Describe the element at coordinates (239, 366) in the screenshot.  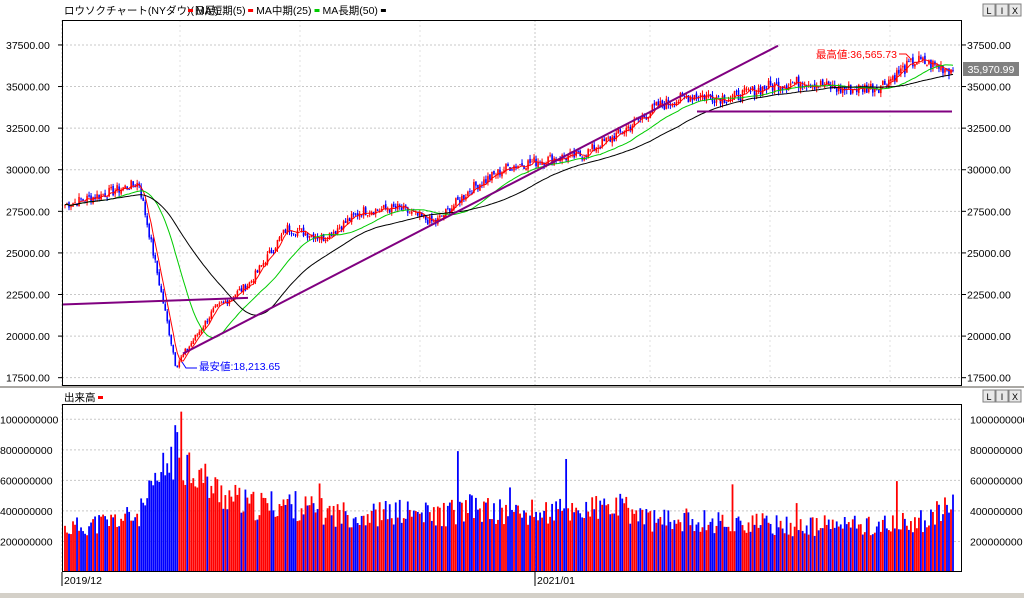
I see `low-label: 最安値:18,213.65` at that location.